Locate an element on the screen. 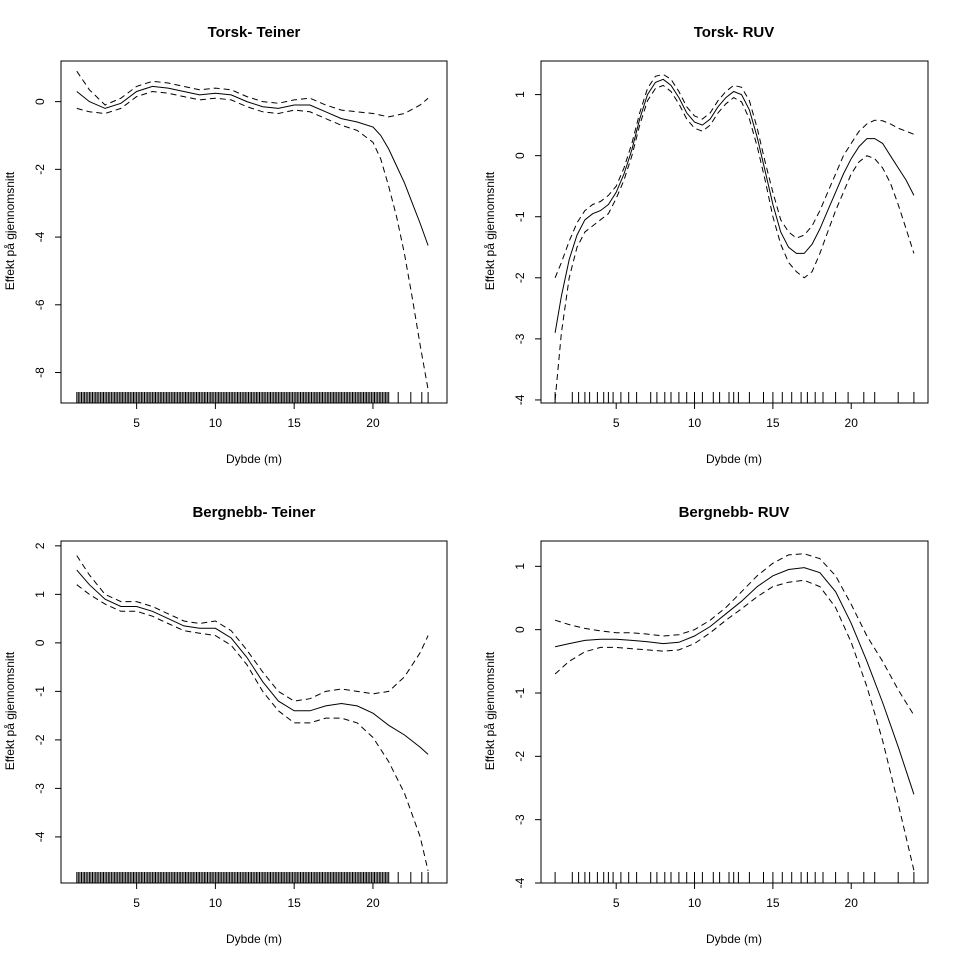 This screenshot has height=960, width=960. panel-title: Bergnebb- RUV is located at coordinates (734, 512).